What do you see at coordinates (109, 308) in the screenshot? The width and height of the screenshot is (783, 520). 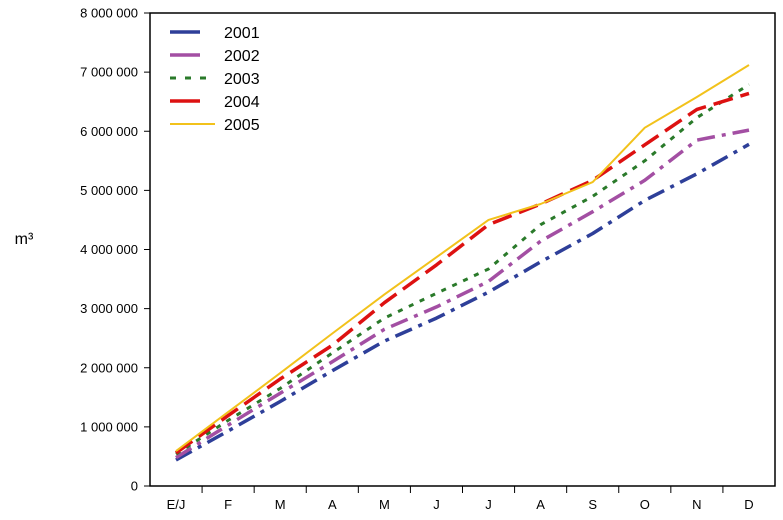 I see `y-tick-label: 3 000 000` at bounding box center [109, 308].